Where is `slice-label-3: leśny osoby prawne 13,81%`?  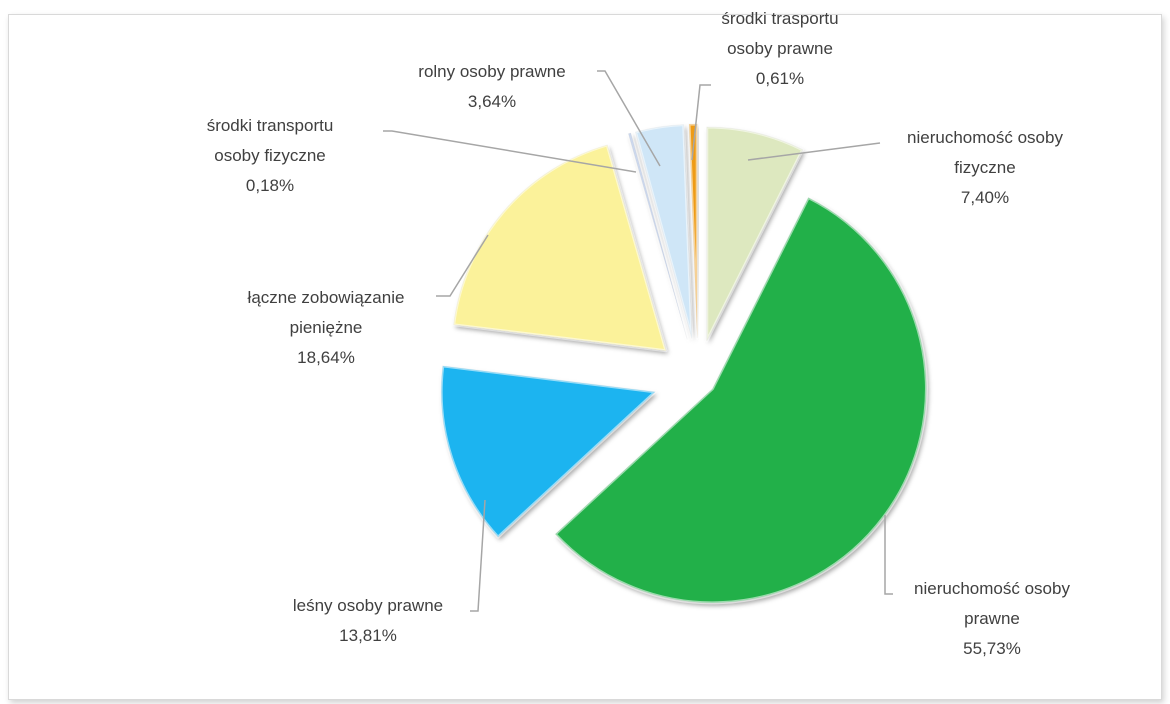 slice-label-3: leśny osoby prawne 13,81% is located at coordinates (368, 620).